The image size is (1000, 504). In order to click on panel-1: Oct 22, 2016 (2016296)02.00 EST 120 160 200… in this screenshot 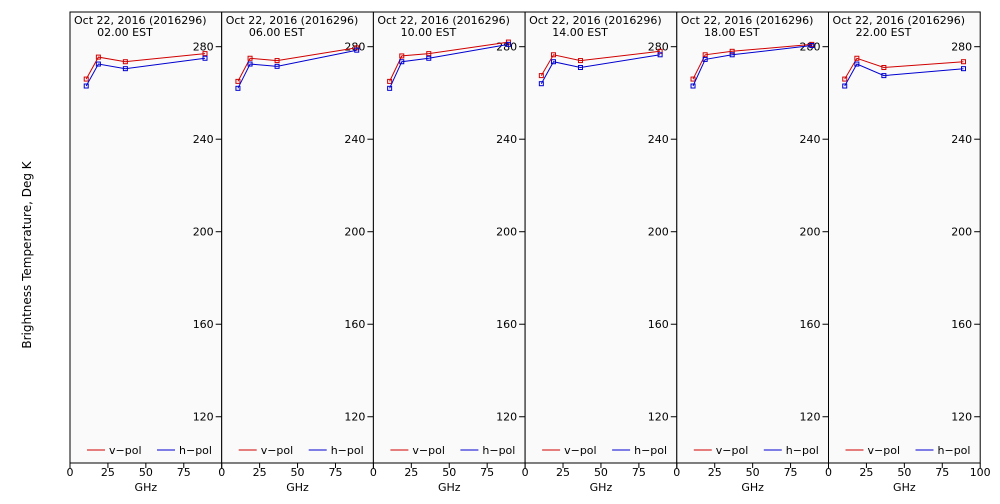, I will do `click(145, 252)`.